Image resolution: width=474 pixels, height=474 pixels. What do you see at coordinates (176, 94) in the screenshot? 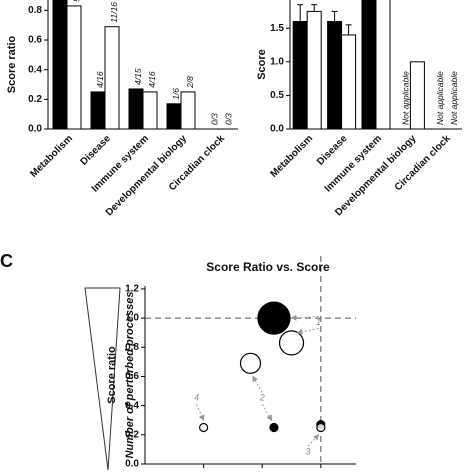
I see `value-label: 1/6` at bounding box center [176, 94].